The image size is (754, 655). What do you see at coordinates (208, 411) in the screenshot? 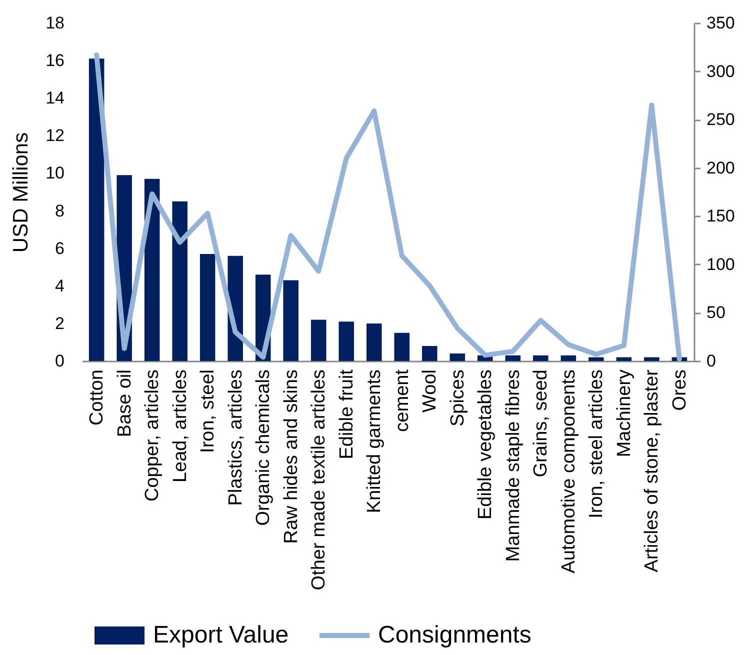
I see `x-tick-label: Iron, steel` at bounding box center [208, 411].